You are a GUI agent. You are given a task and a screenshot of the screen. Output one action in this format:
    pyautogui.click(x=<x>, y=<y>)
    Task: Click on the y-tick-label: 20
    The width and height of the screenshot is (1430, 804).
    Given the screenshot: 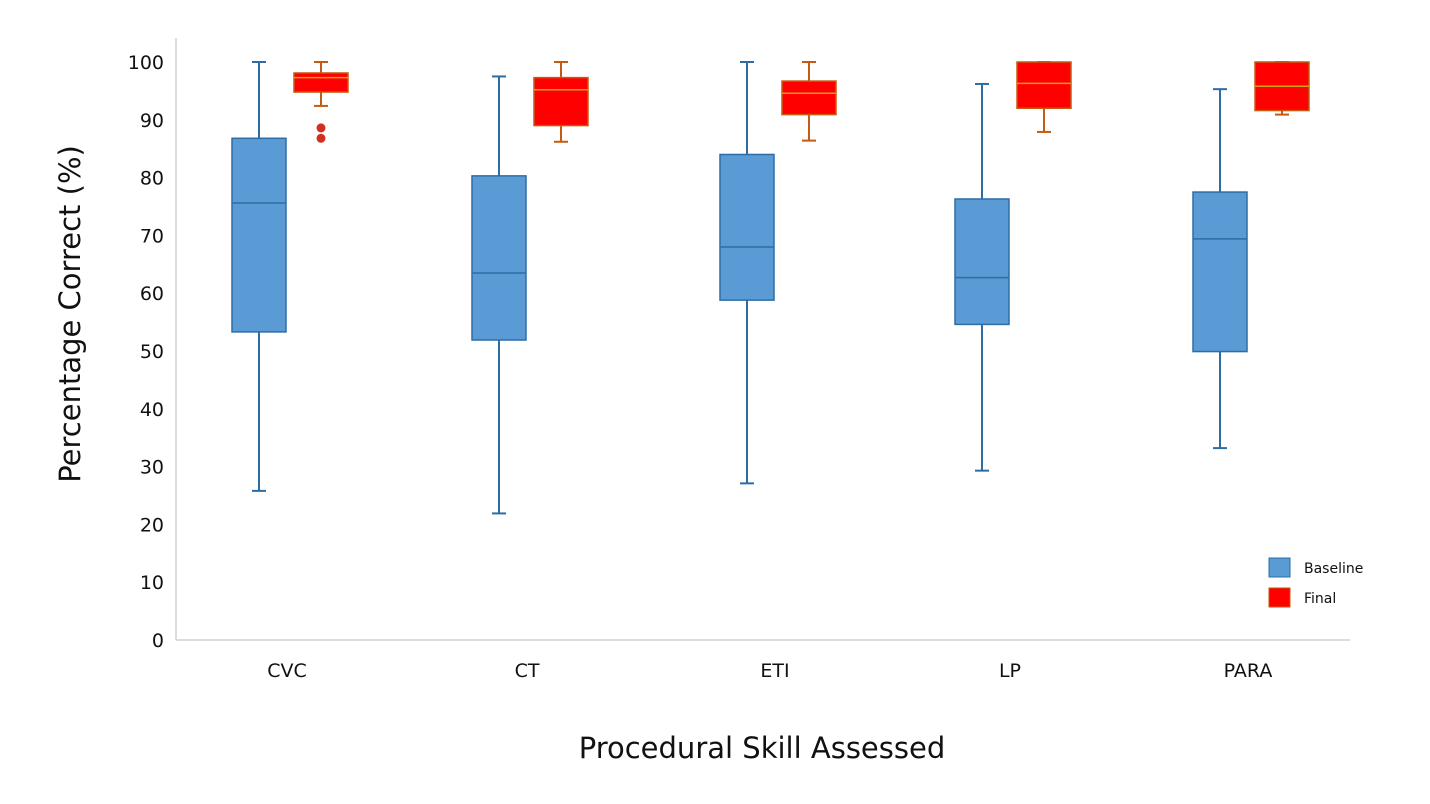 What is the action you would take?
    pyautogui.click(x=152, y=525)
    